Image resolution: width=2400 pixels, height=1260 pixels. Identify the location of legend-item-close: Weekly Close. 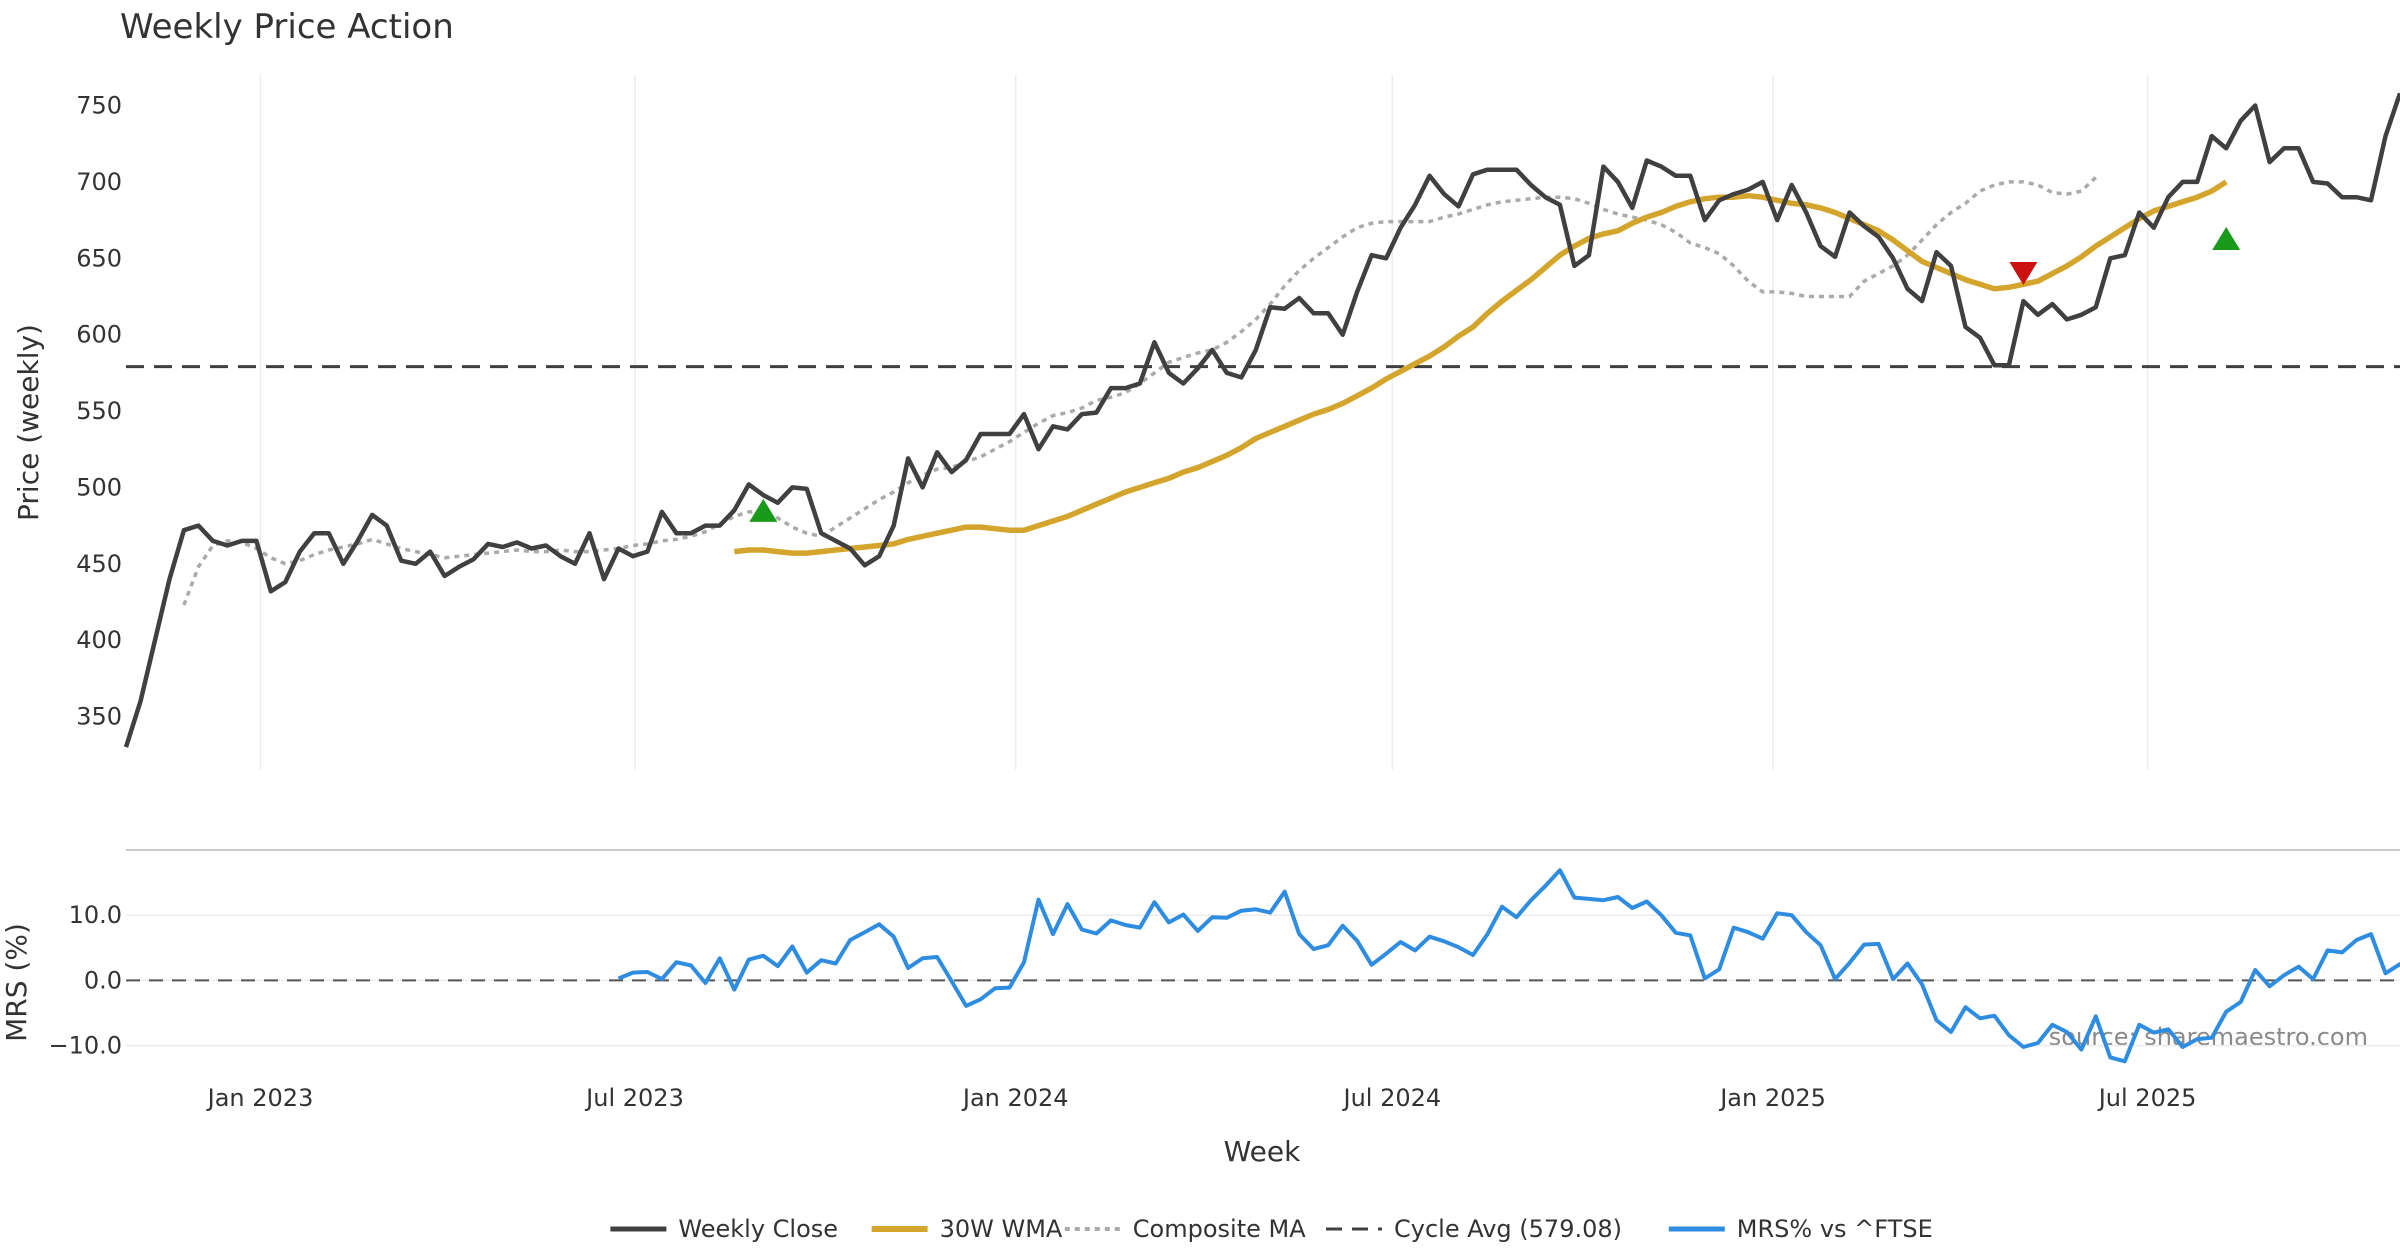
(724, 1229).